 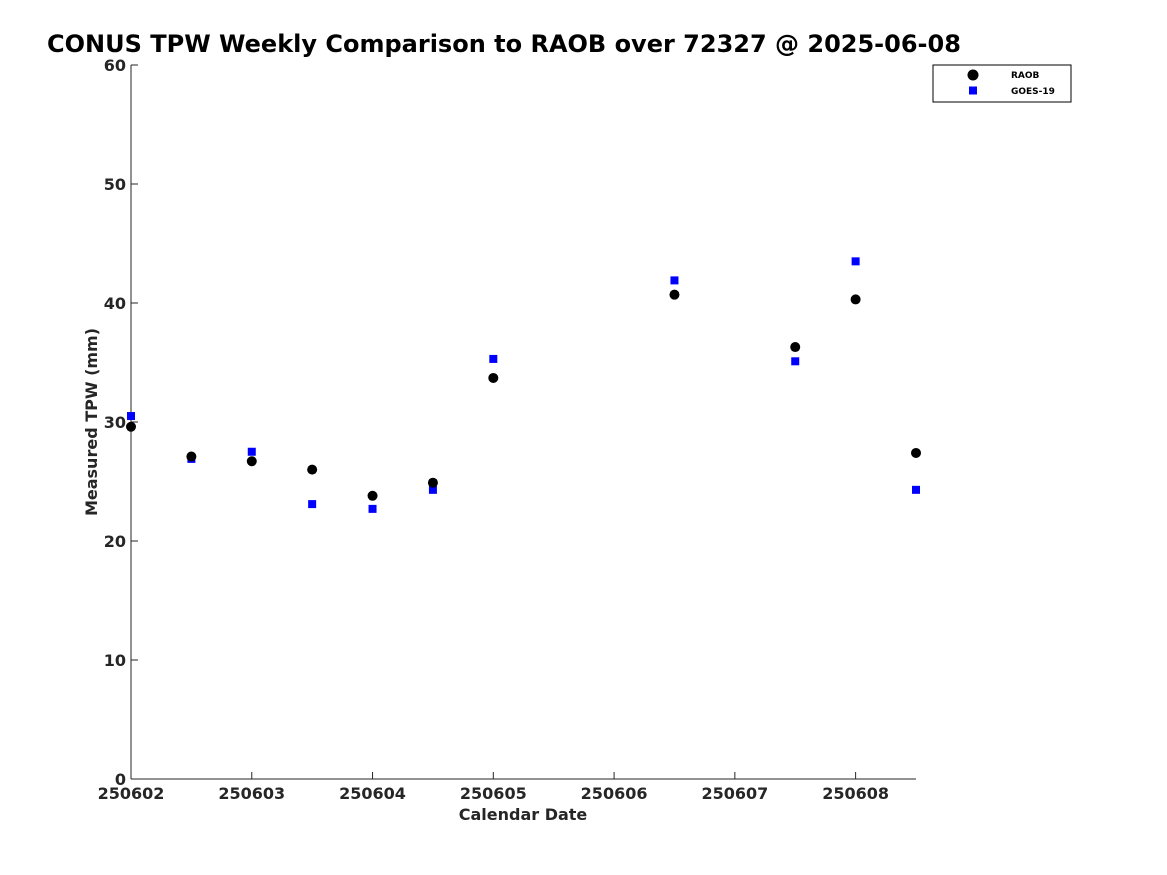 What do you see at coordinates (1025, 76) in the screenshot?
I see `legend-raob-label: RAOB` at bounding box center [1025, 76].